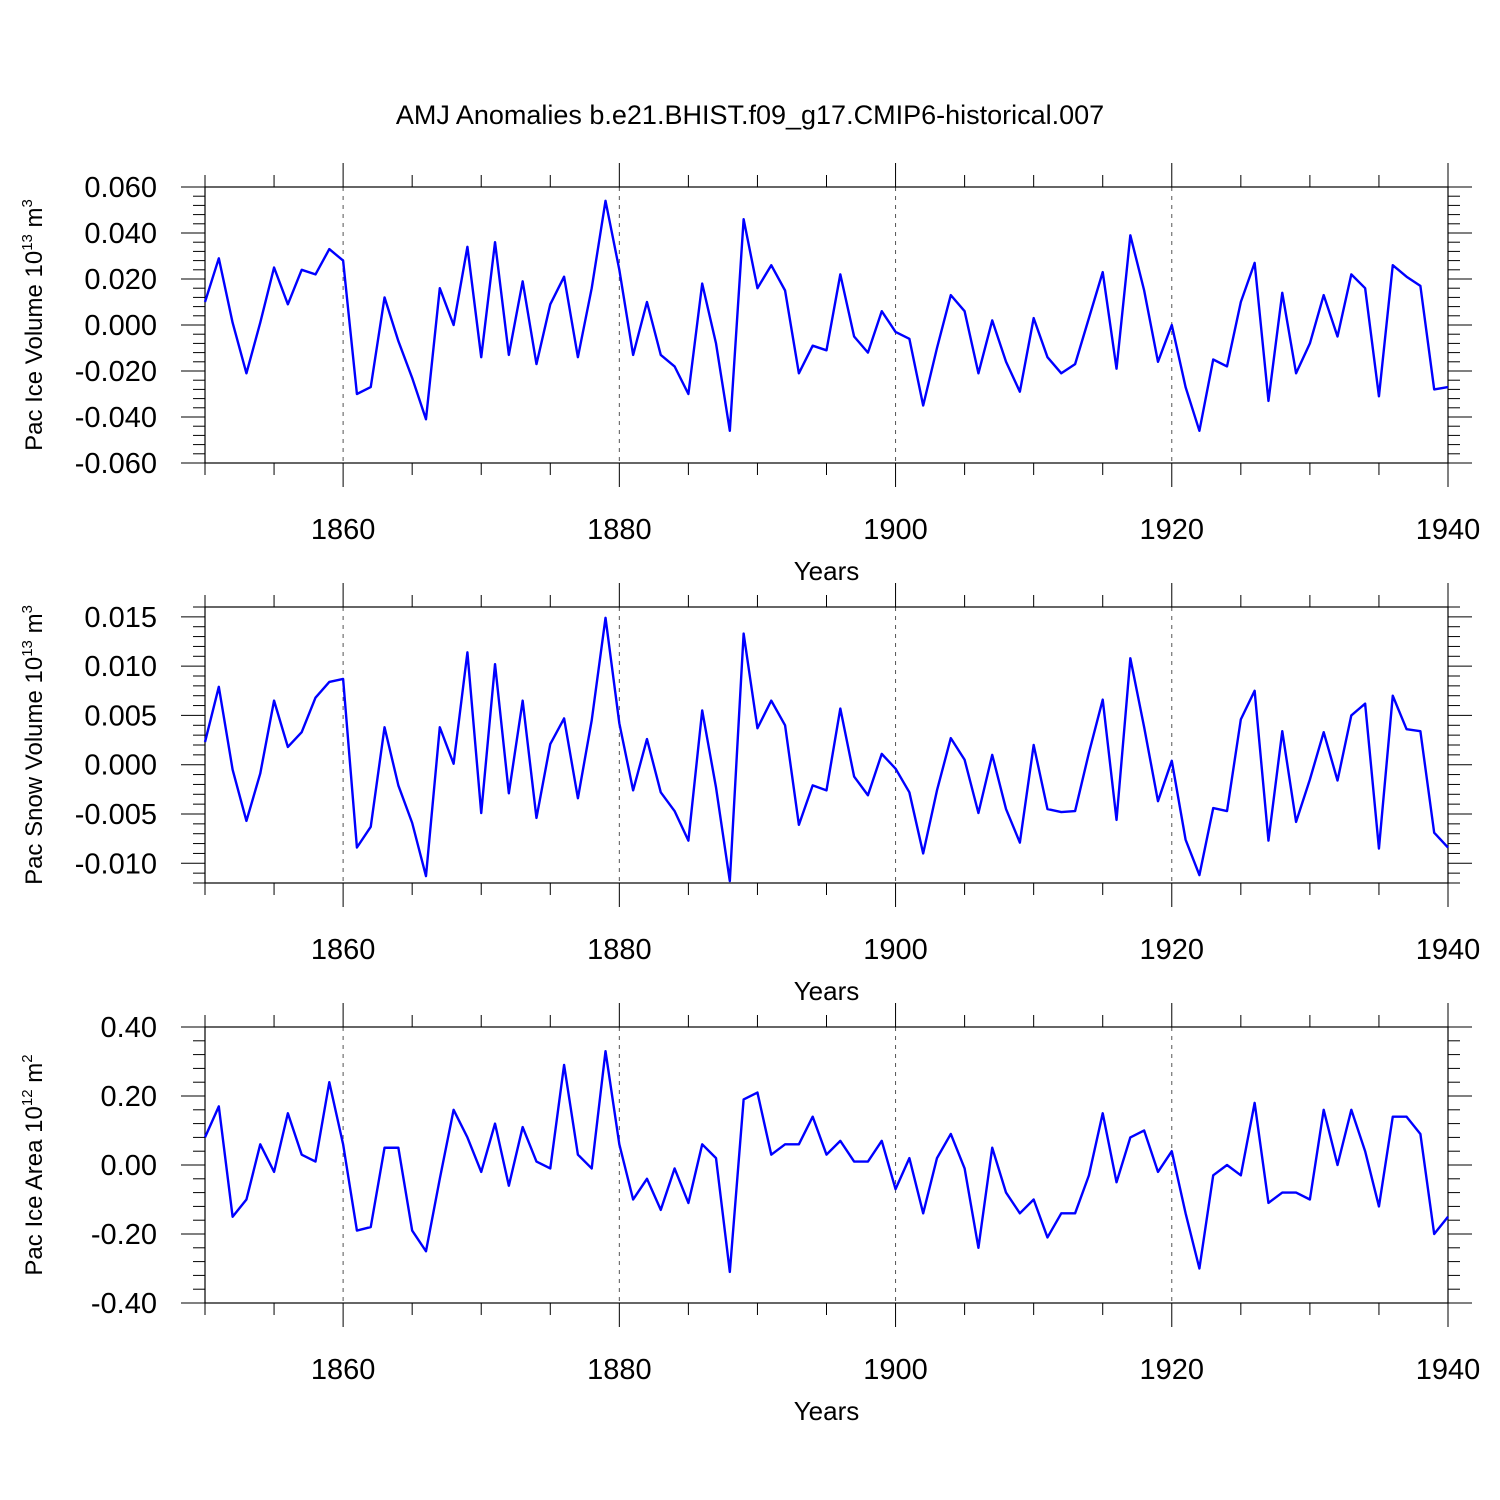  I want to click on y-tick-label: -0.060, so click(116, 464).